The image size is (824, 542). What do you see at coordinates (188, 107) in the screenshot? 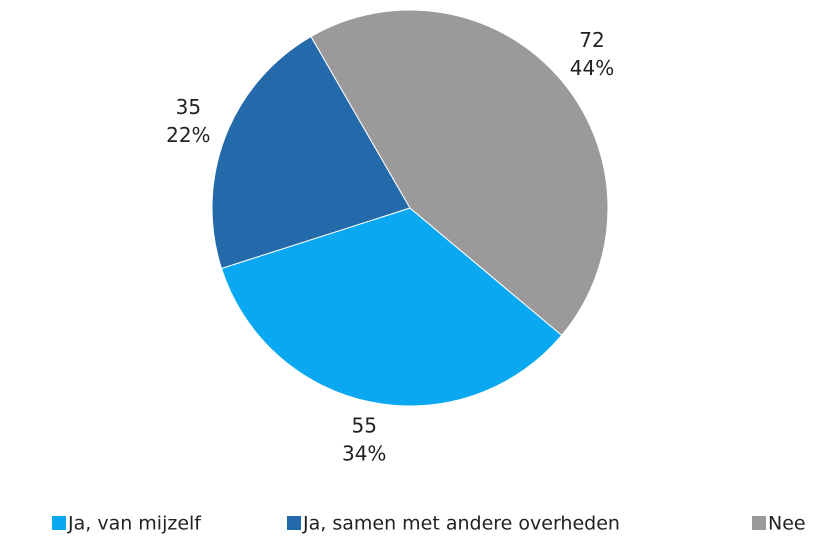
I see `data-label: 35` at bounding box center [188, 107].